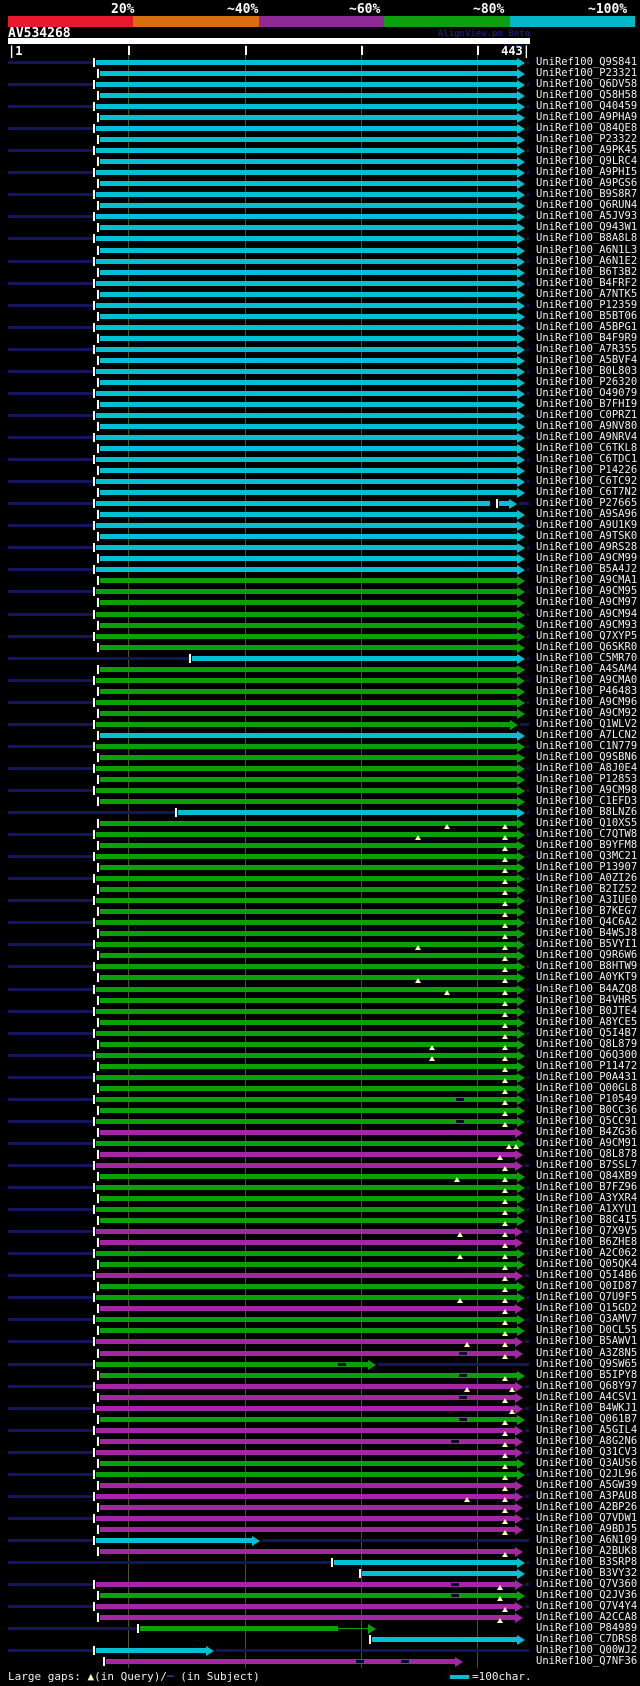  Describe the element at coordinates (587, 1044) in the screenshot. I see `subject-label: UniRef100_Q8L879` at that location.